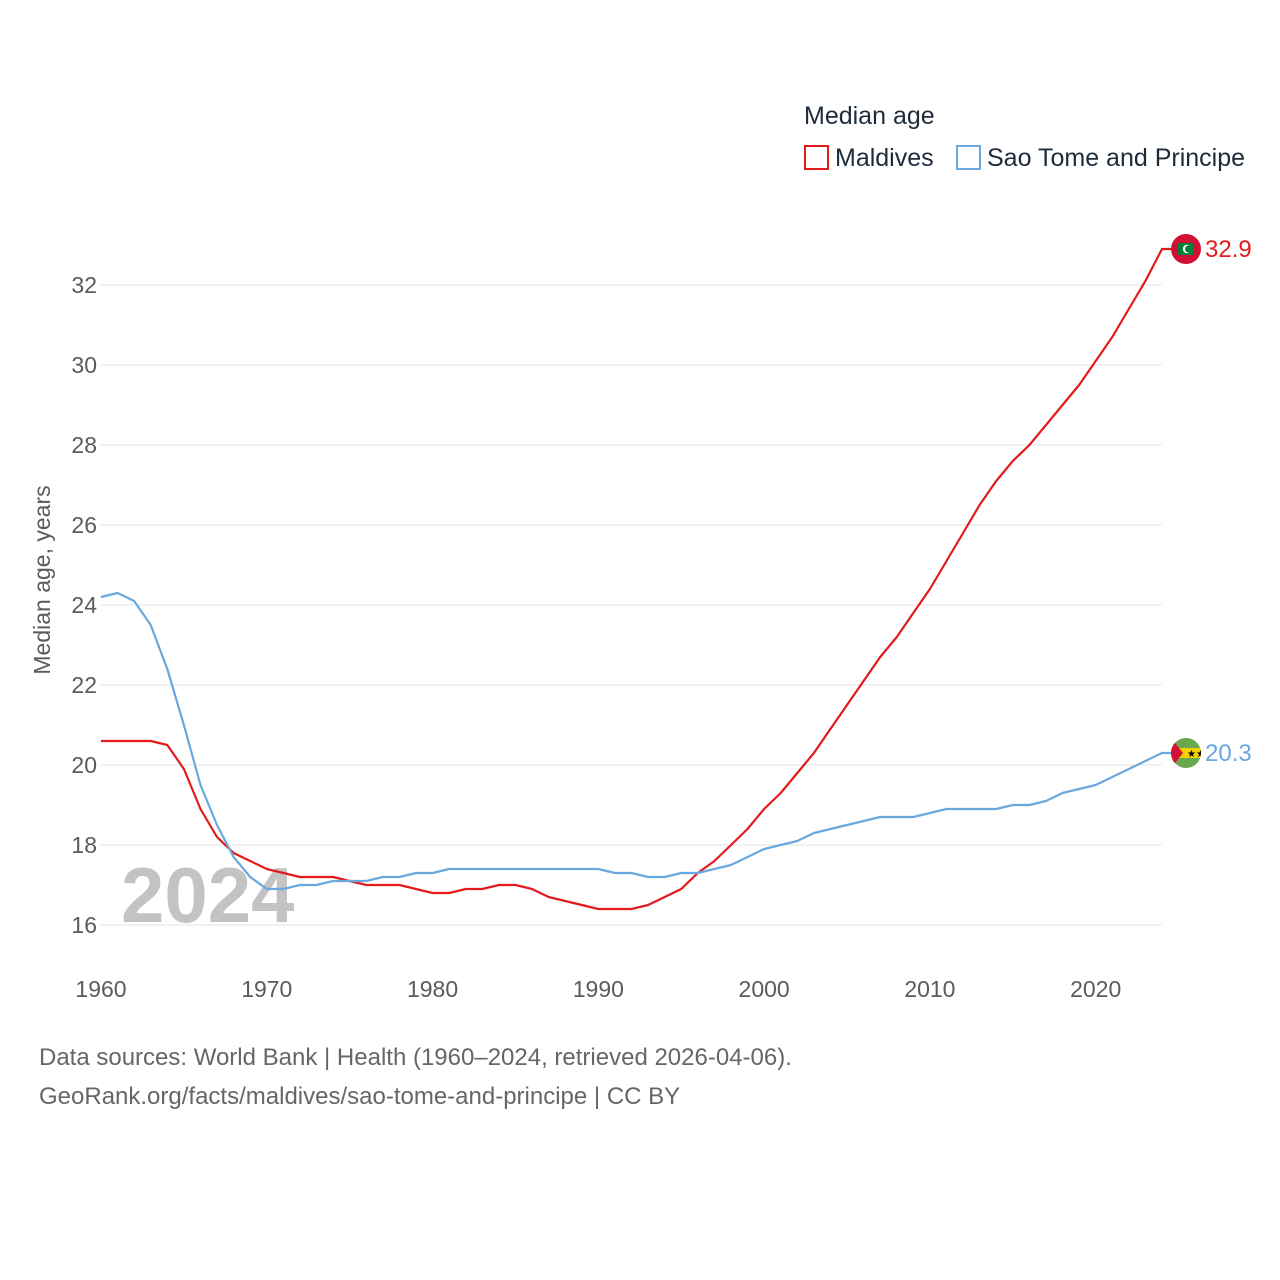  I want to click on maldives-flag-icon, so click(1186, 249).